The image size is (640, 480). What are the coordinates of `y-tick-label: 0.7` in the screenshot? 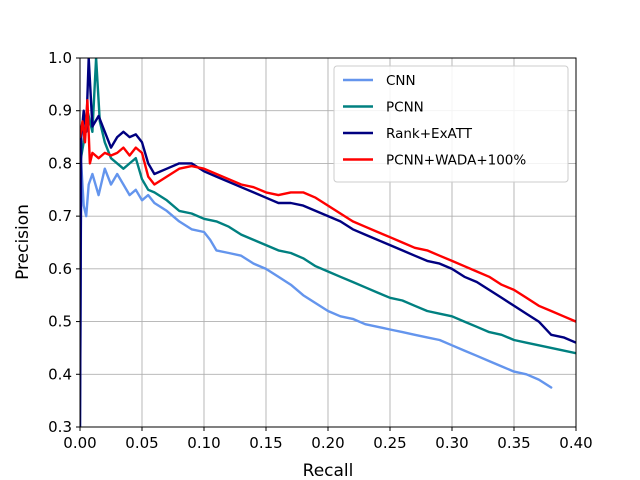 It's located at (60, 216).